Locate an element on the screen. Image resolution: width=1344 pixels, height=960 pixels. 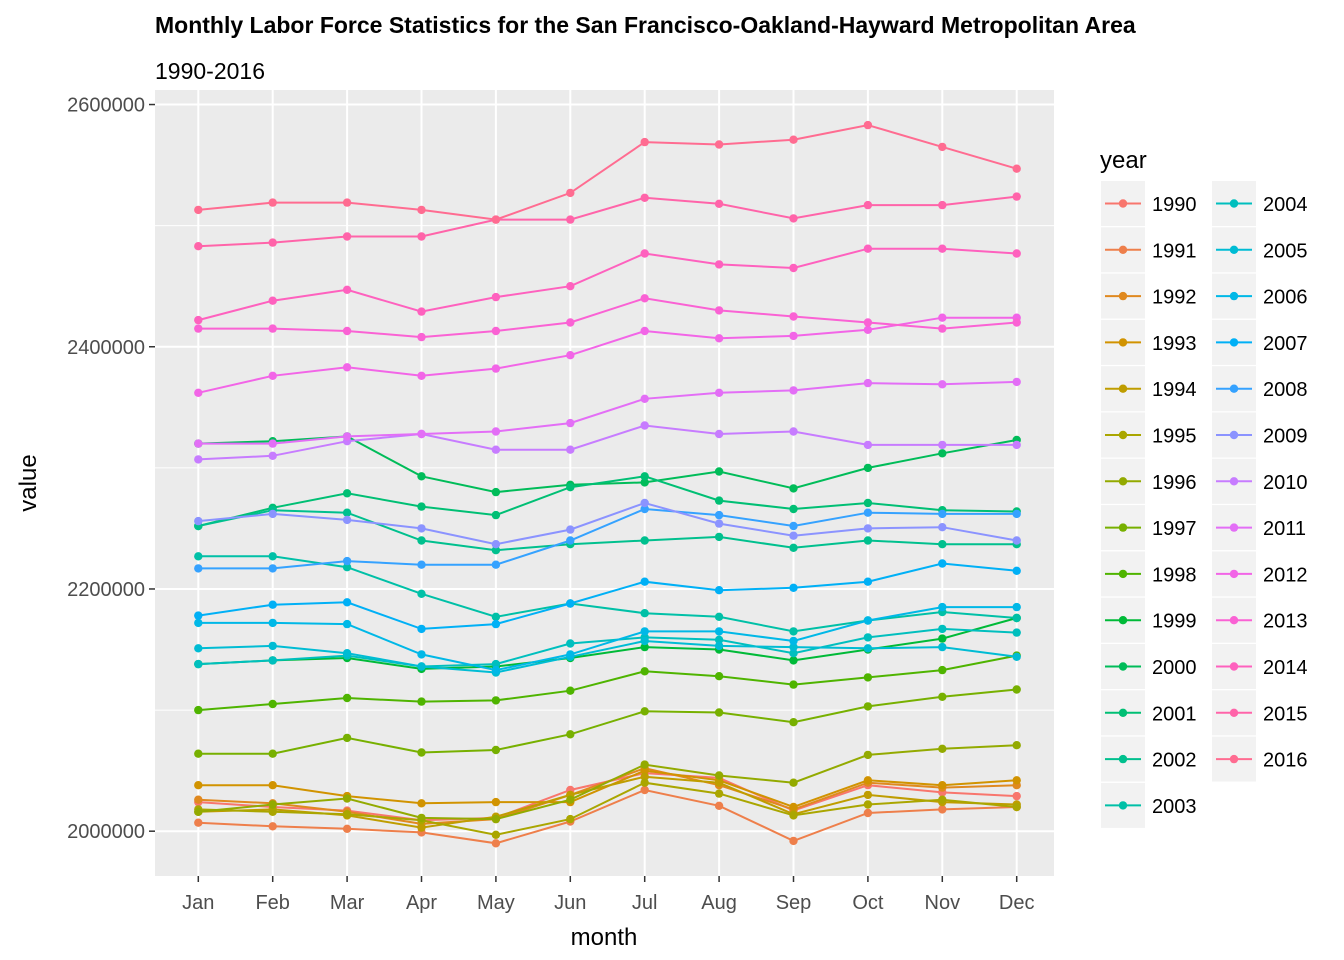
series-2008 is located at coordinates (607, 538).